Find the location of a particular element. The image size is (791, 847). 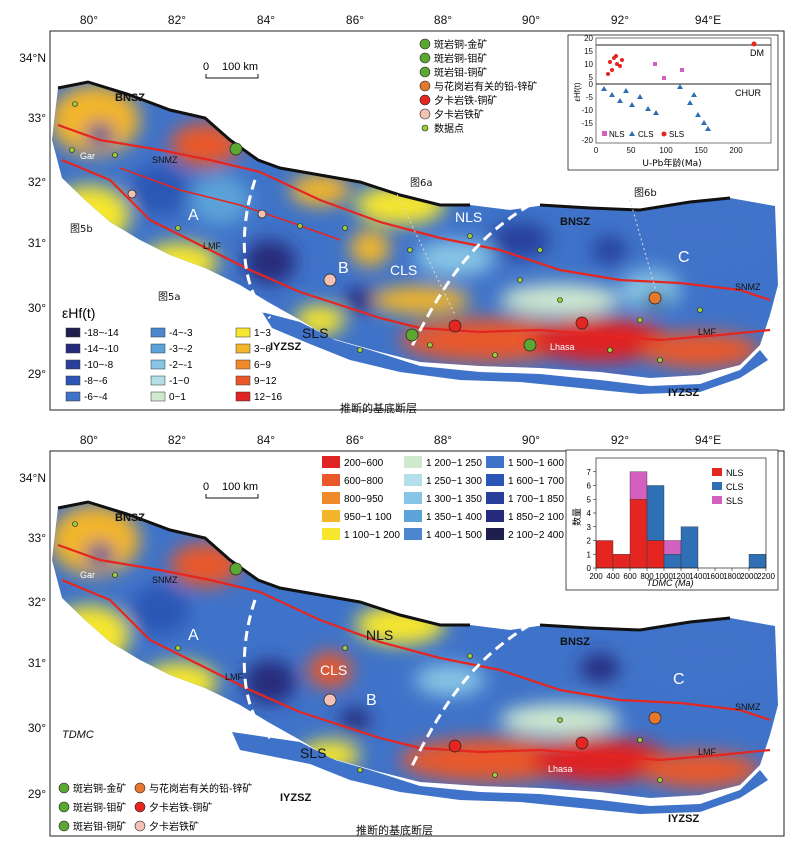

tdm-legend-label: 800~950 is located at coordinates (364, 499).